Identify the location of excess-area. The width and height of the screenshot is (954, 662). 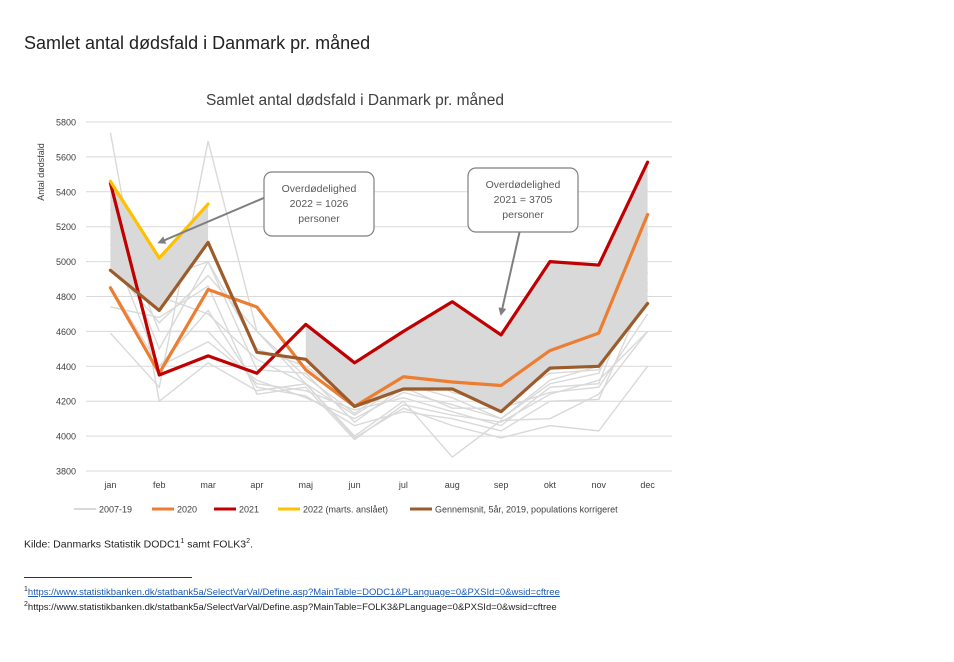
(476, 287).